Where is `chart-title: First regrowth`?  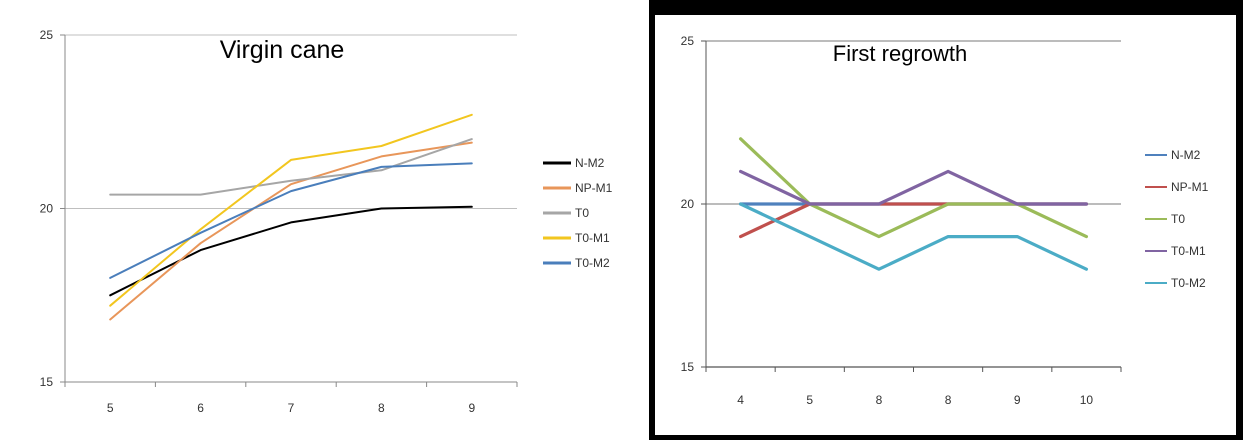
chart-title: First regrowth is located at coordinates (900, 53).